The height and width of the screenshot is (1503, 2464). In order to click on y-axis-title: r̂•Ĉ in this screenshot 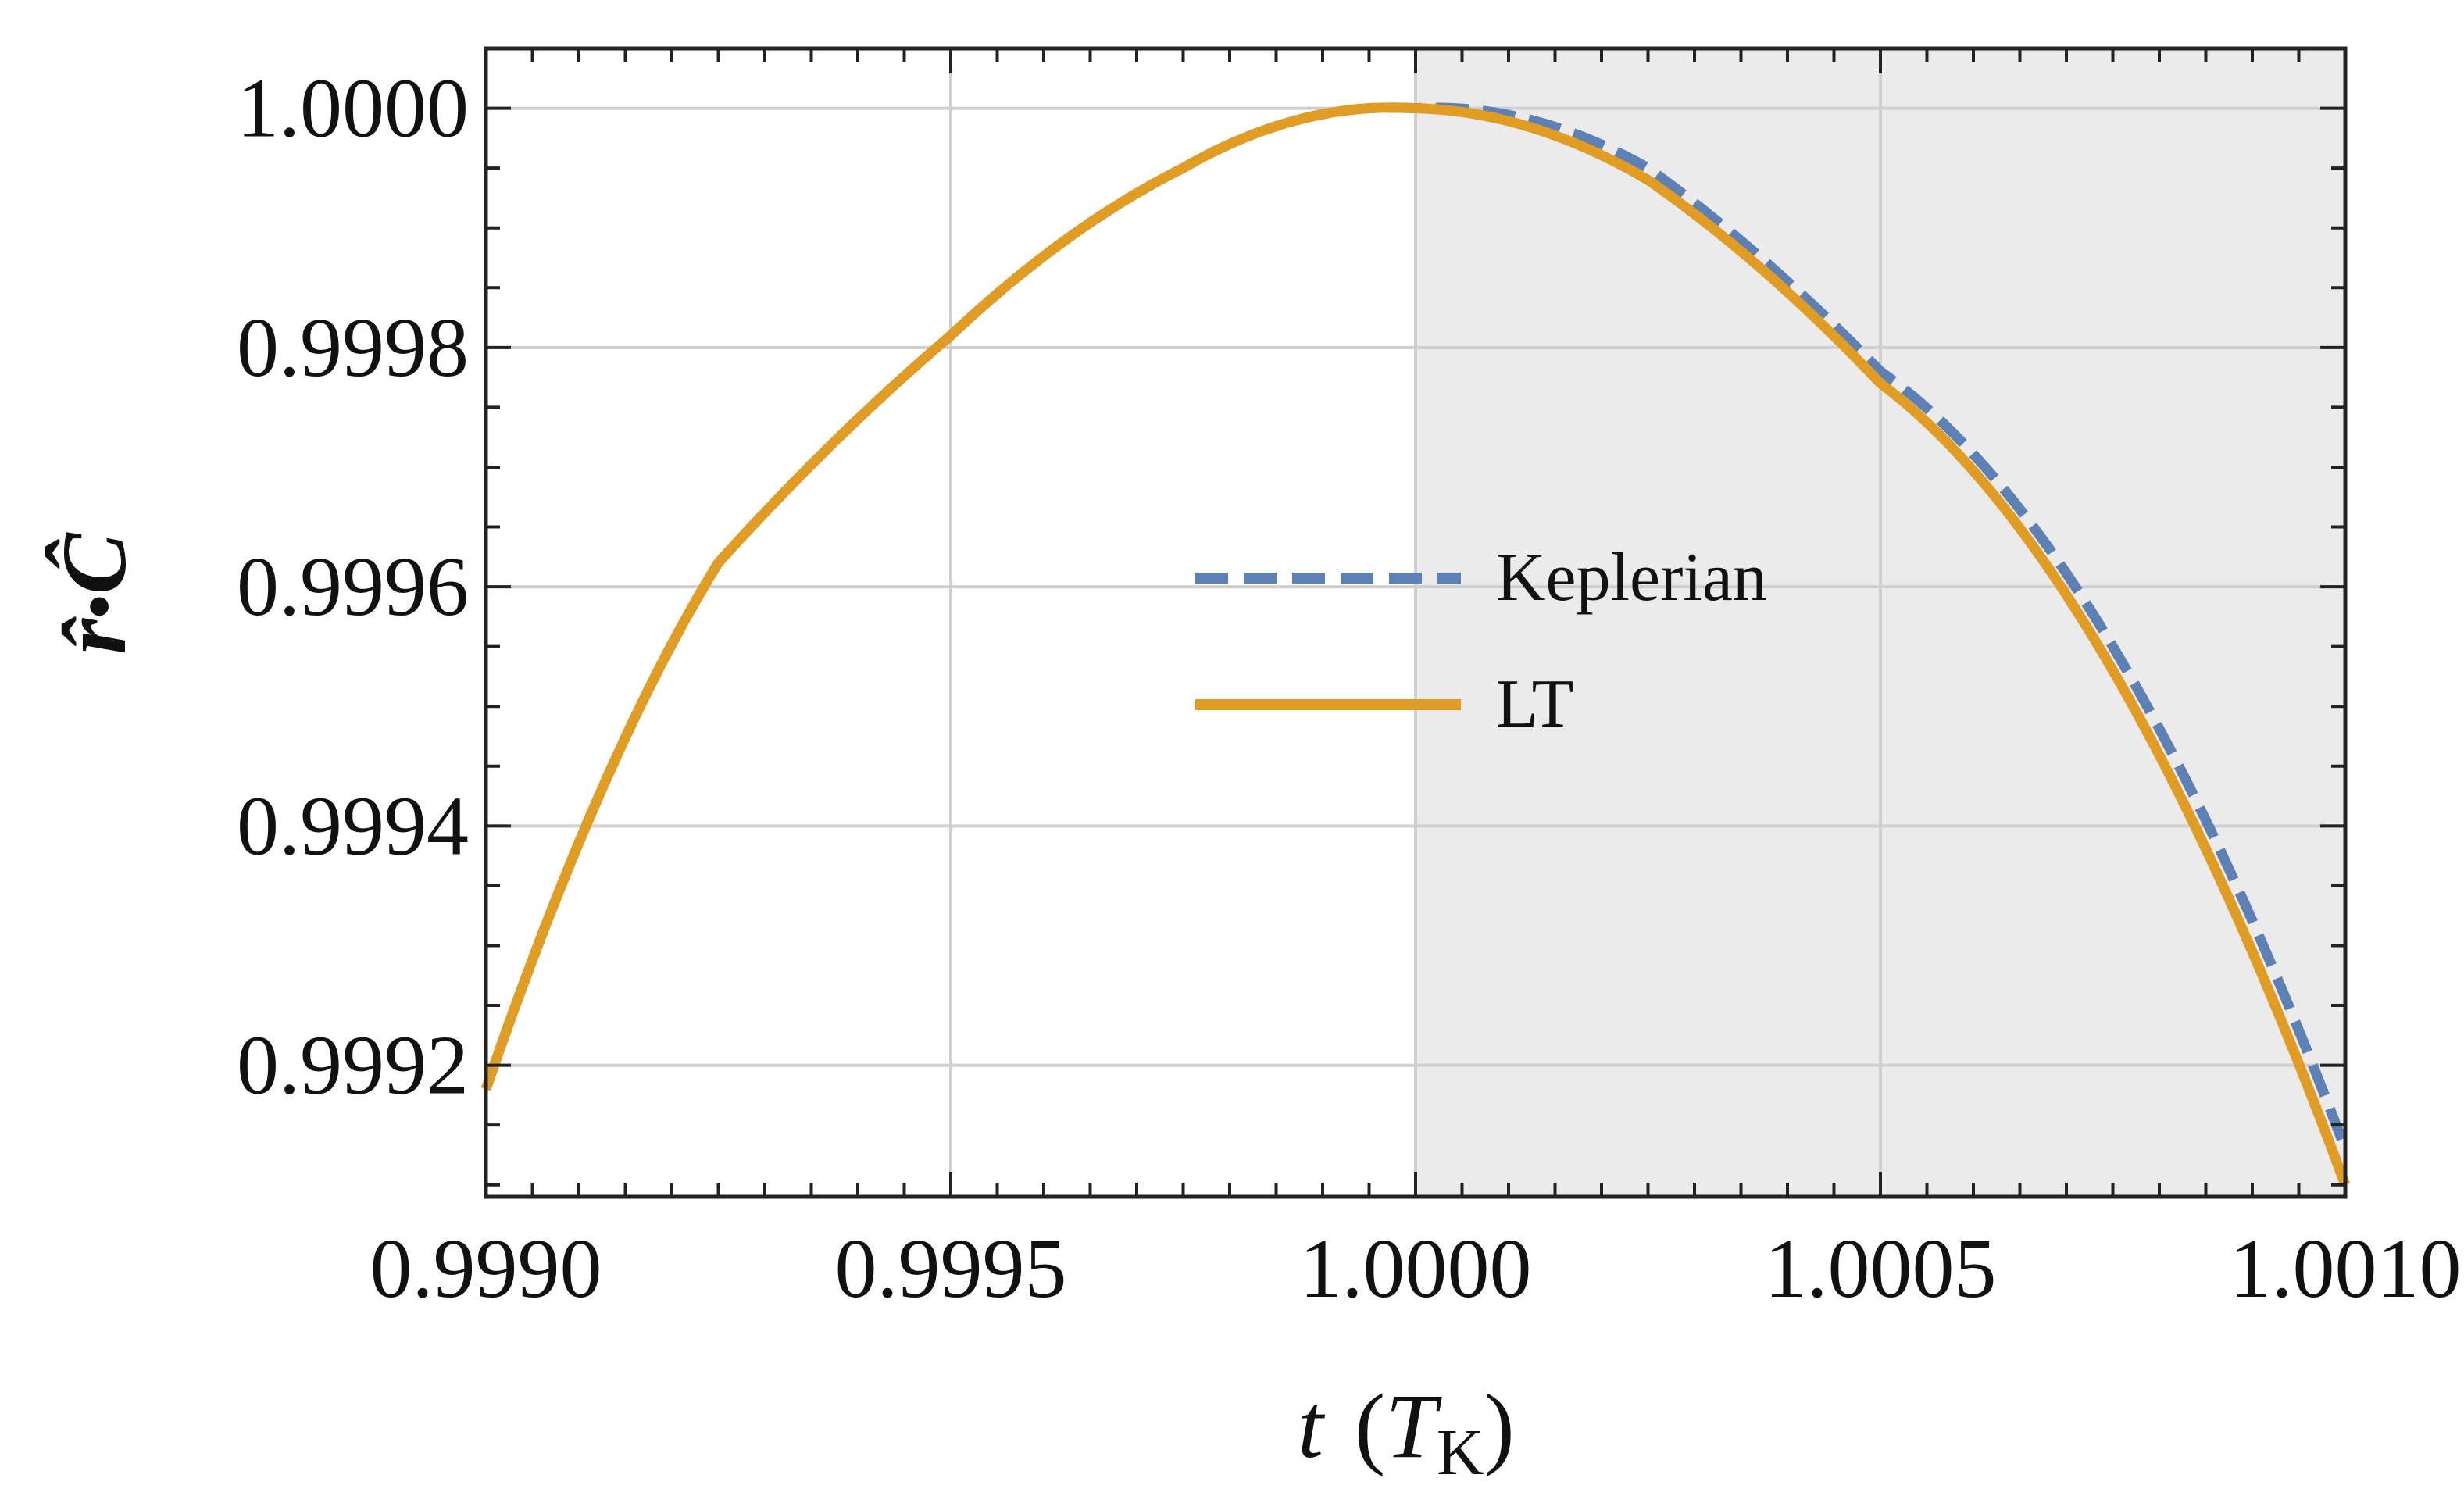, I will do `click(94, 593)`.